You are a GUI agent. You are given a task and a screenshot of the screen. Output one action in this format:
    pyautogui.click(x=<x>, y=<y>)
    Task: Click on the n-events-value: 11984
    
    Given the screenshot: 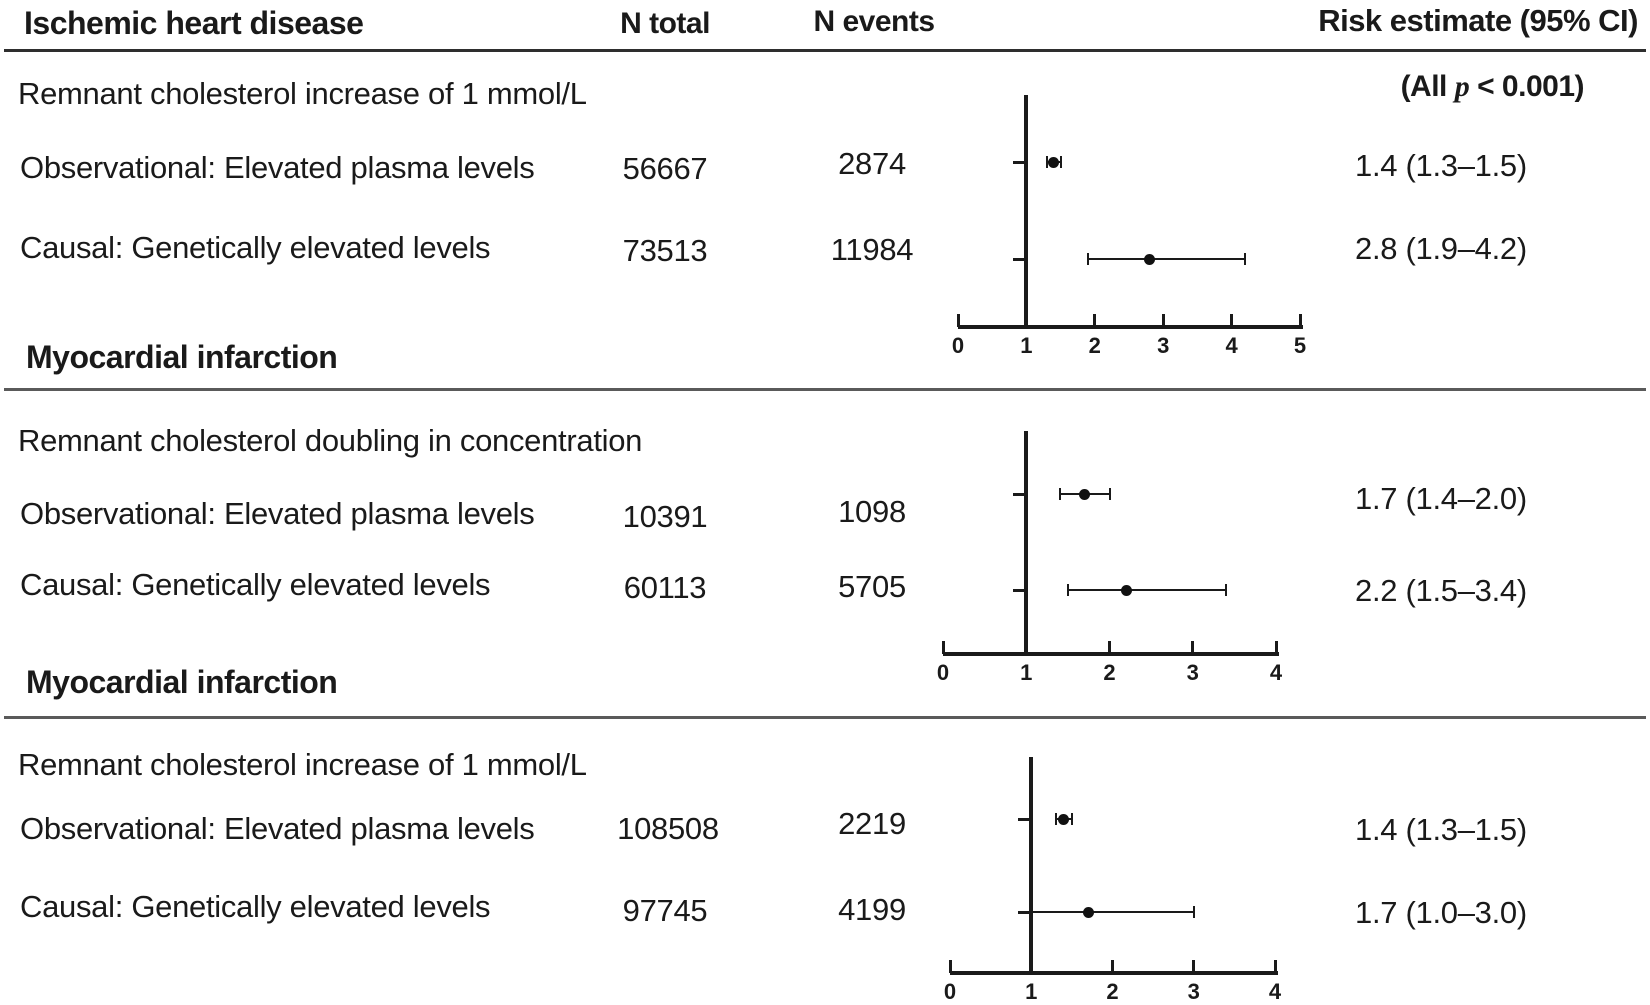 What is the action you would take?
    pyautogui.click(x=872, y=249)
    